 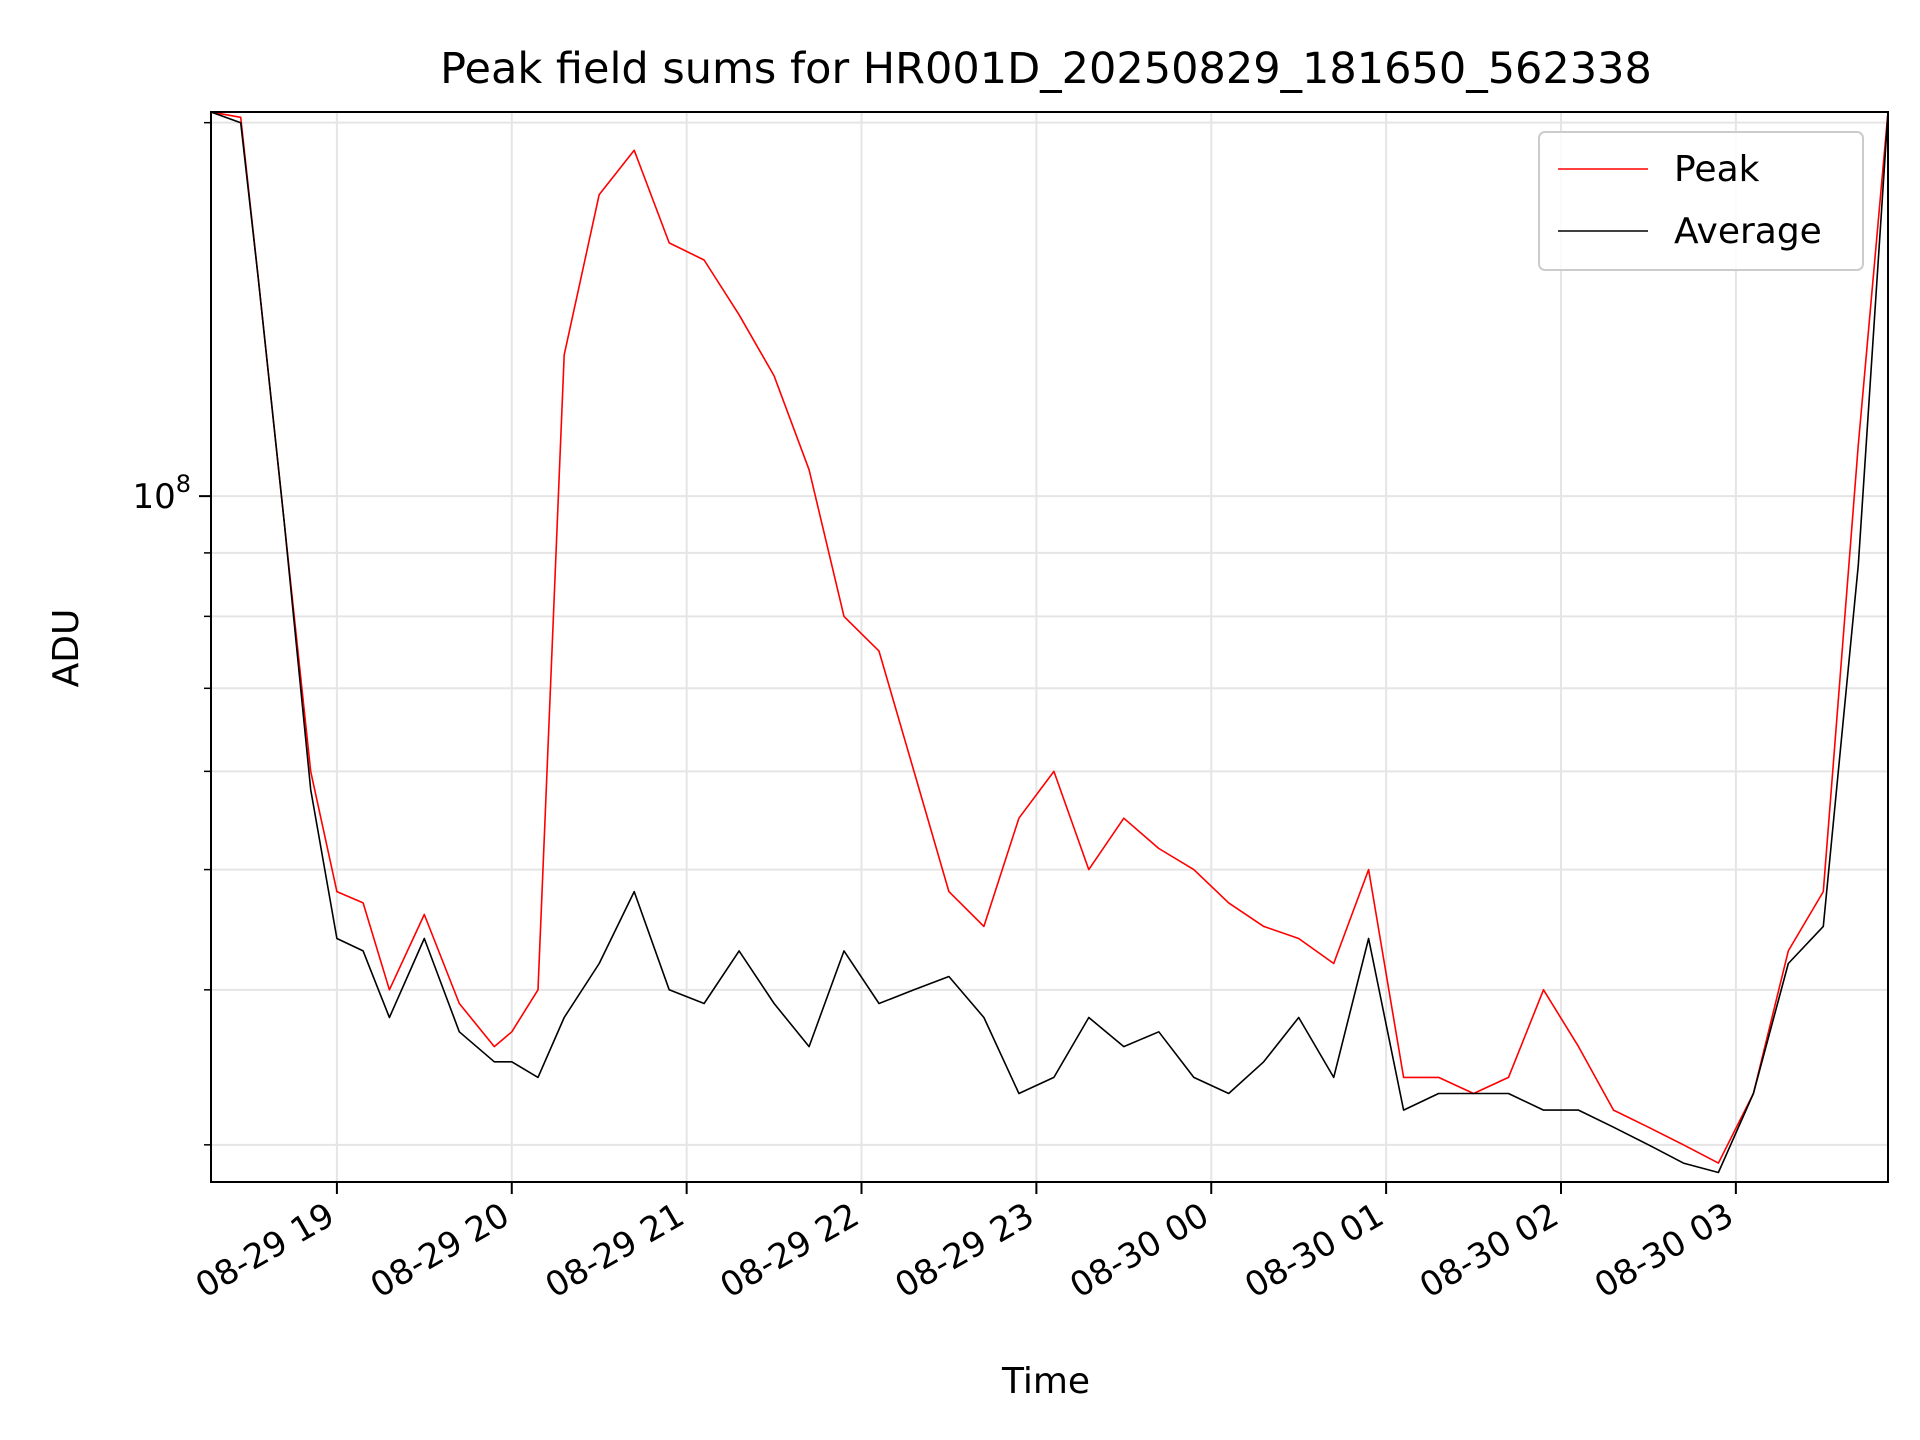 I want to click on y-tick-label: 108, so click(x=161, y=493).